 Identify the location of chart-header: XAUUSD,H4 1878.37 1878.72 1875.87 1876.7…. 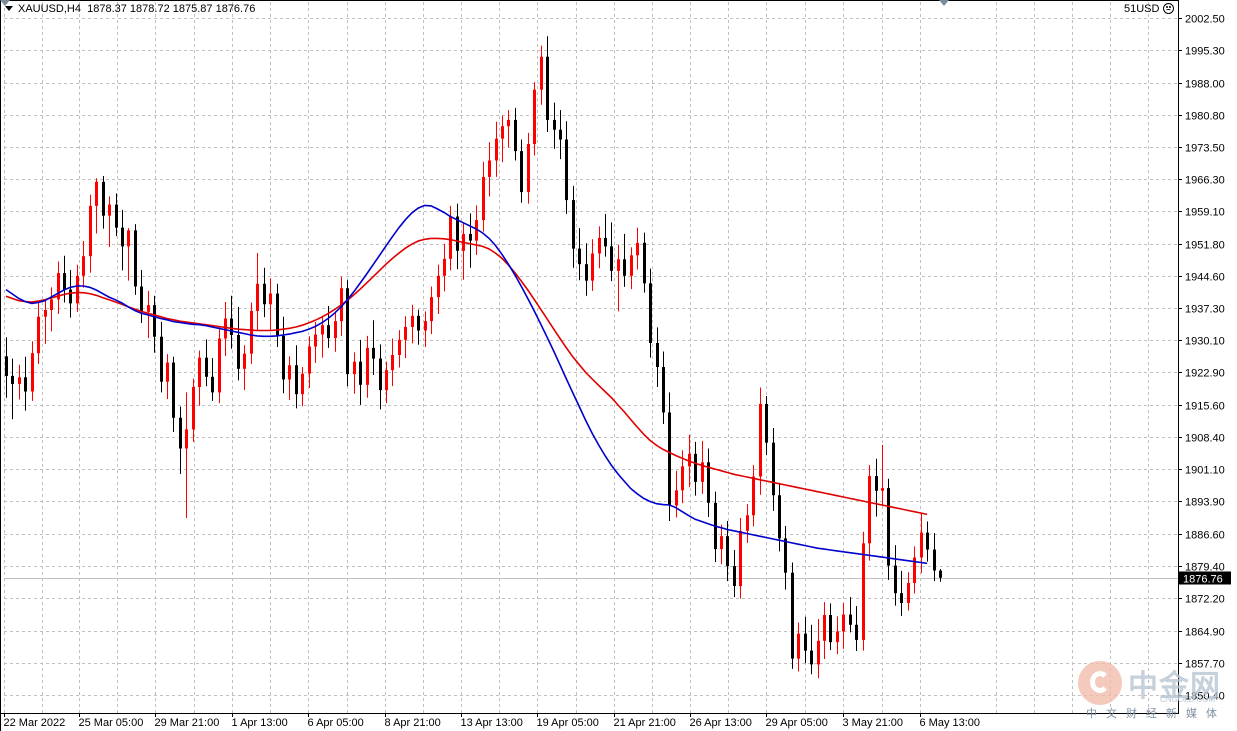
(136, 9).